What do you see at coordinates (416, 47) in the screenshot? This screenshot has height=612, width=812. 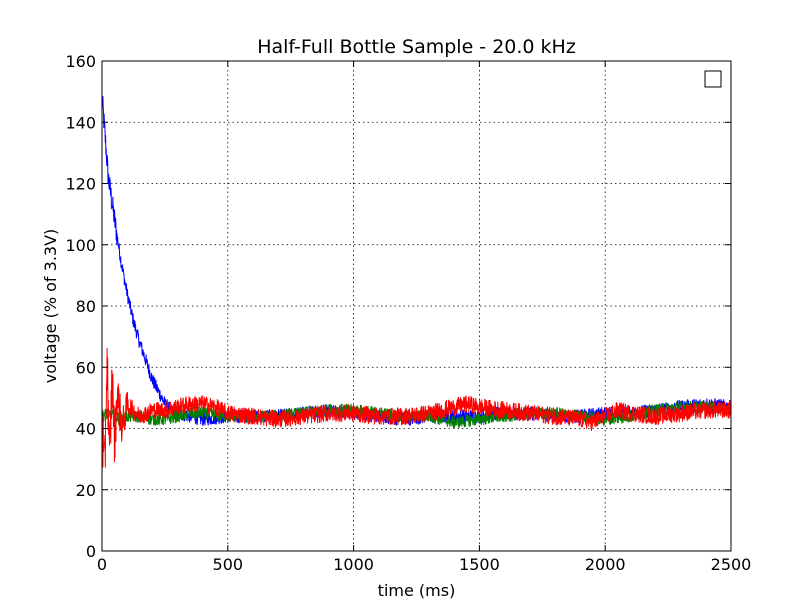 I see `chart-title: Half-Full Bottle Sample - 20.0 kHz` at bounding box center [416, 47].